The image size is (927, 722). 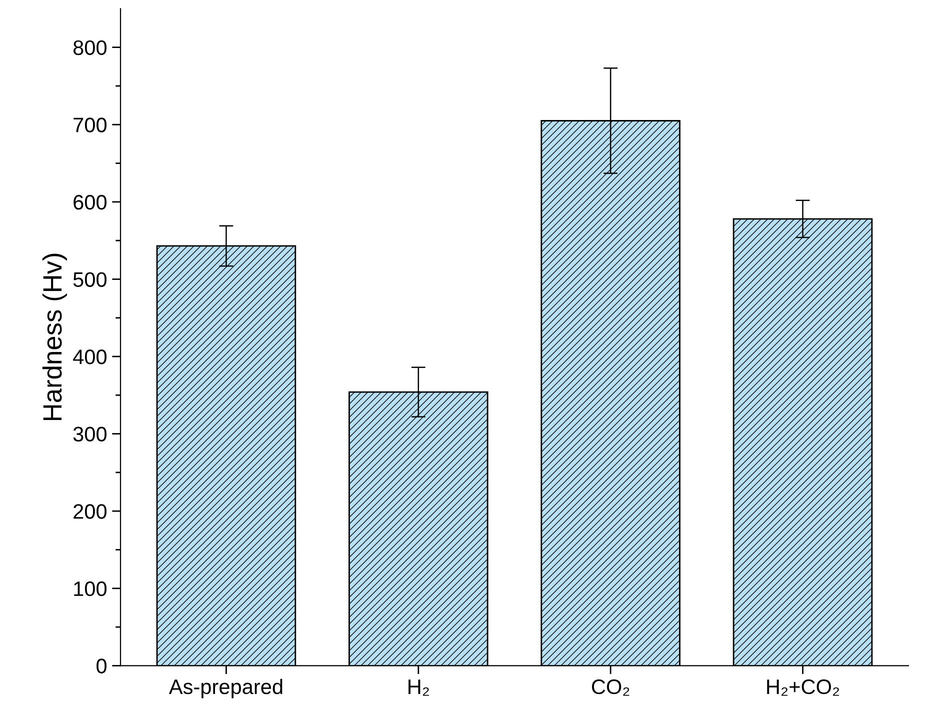 What do you see at coordinates (90, 279) in the screenshot?
I see `y-tick-label: 500` at bounding box center [90, 279].